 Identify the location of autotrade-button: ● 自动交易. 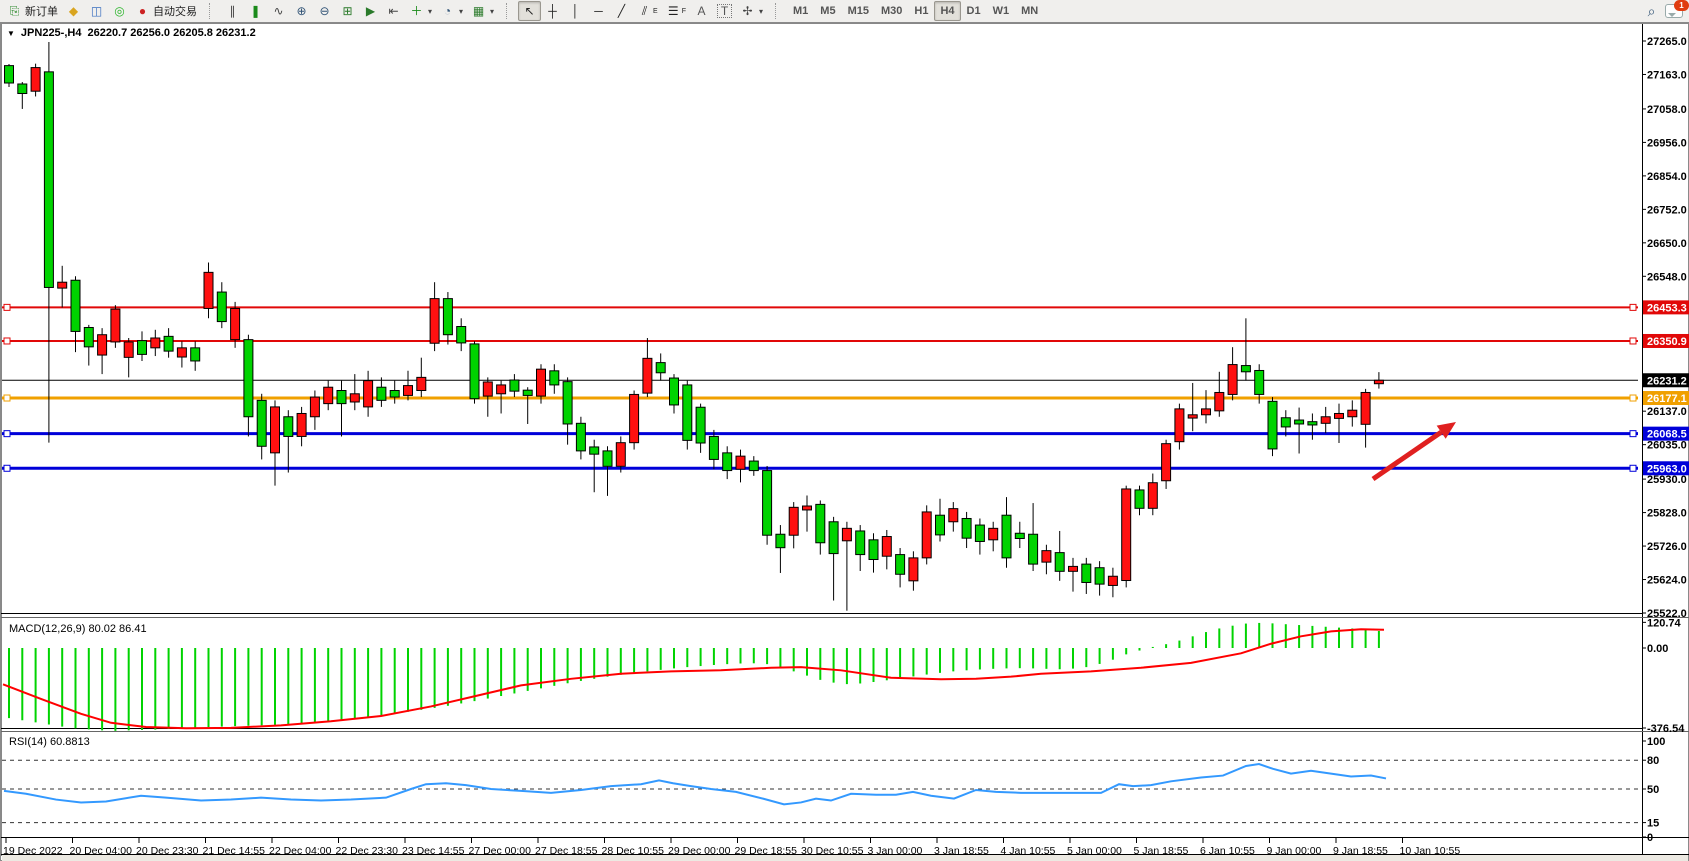
(166, 11).